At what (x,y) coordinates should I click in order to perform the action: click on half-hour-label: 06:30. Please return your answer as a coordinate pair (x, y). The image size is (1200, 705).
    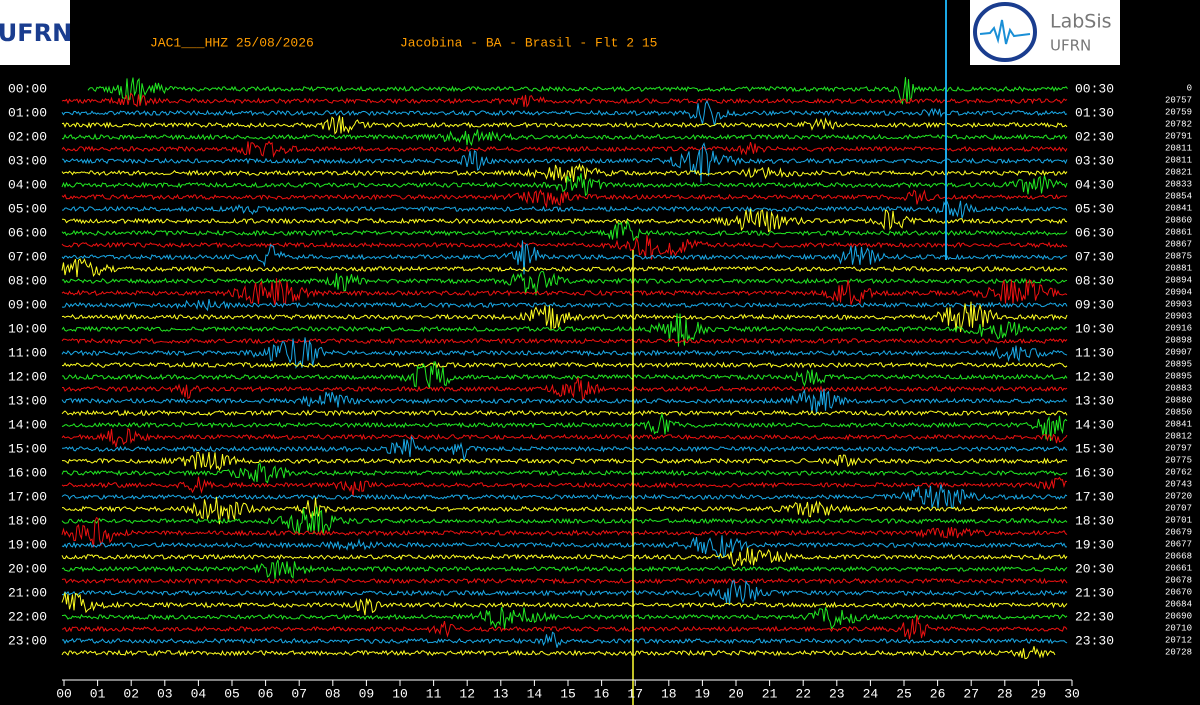
    Looking at the image, I should click on (1094, 232).